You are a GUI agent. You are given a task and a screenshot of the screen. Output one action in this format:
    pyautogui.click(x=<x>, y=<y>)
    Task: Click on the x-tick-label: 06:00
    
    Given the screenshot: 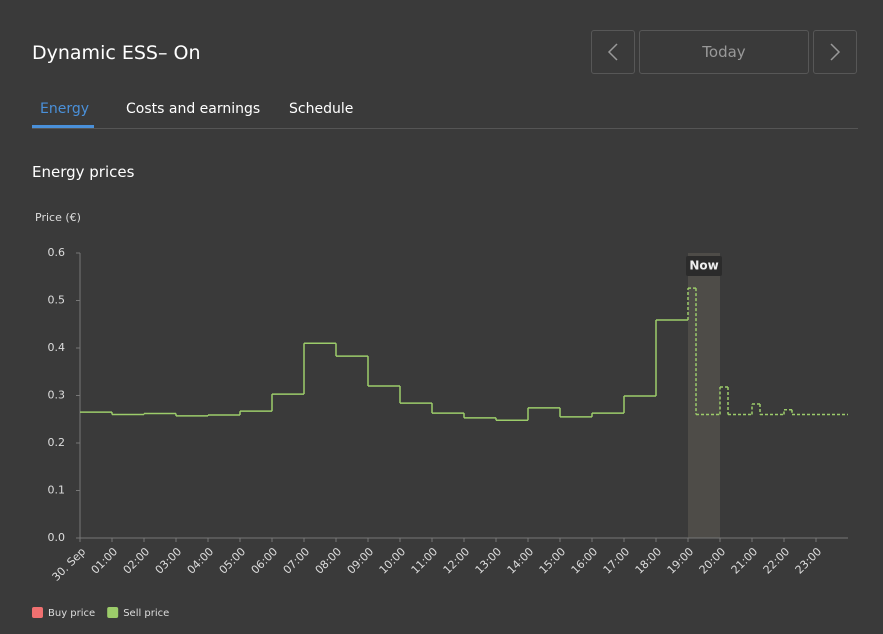 What is the action you would take?
    pyautogui.click(x=265, y=561)
    